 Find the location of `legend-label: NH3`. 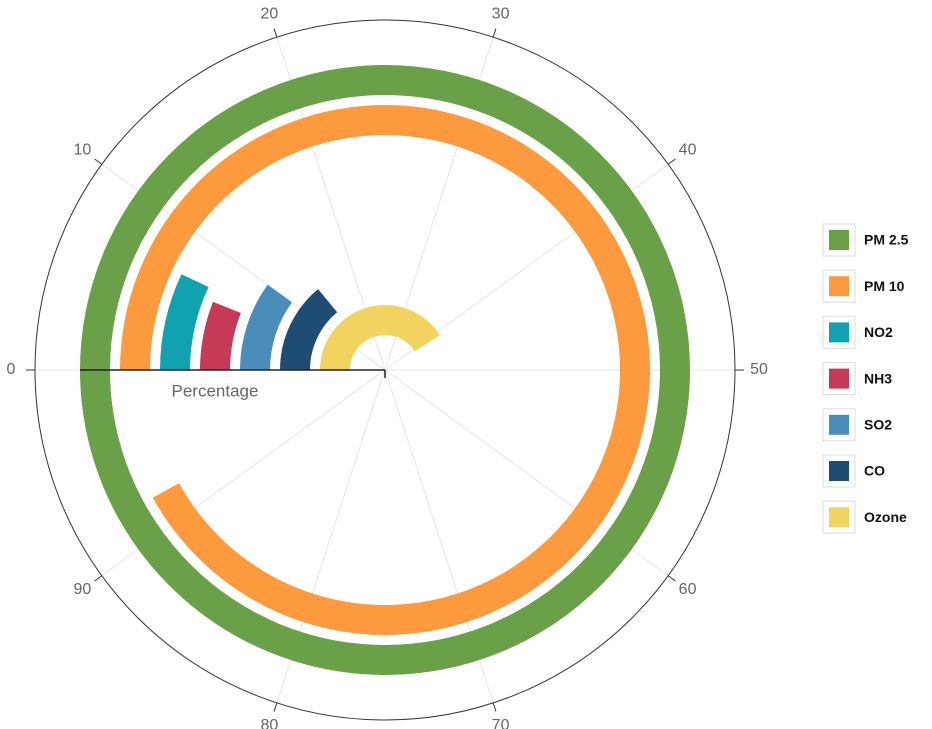

legend-label: NH3 is located at coordinates (878, 378).